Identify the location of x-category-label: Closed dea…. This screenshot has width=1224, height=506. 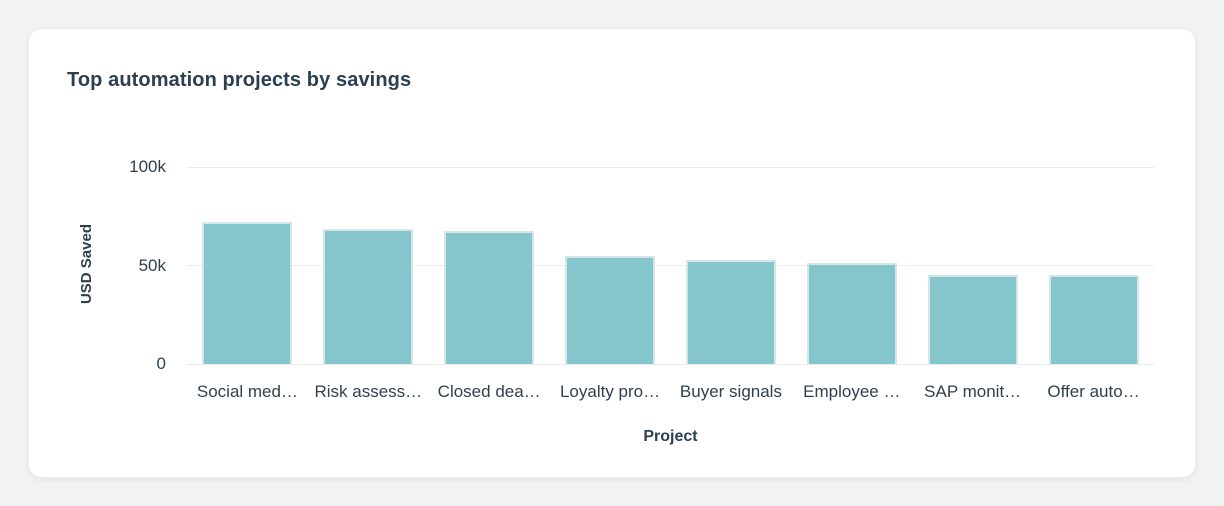
(489, 391).